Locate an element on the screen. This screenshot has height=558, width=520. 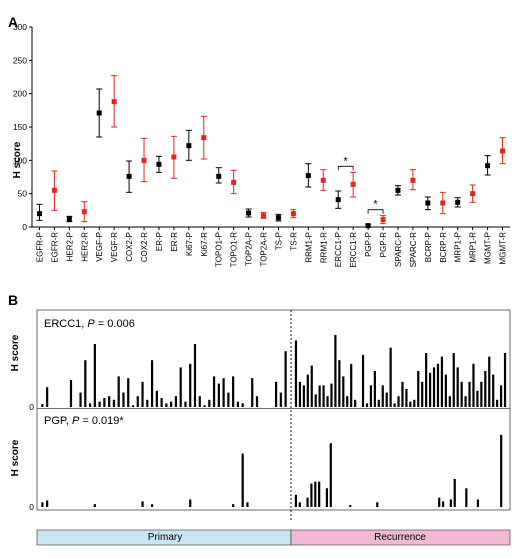
category-label-top2a-p: TOP2A-P is located at coordinates (249, 249).